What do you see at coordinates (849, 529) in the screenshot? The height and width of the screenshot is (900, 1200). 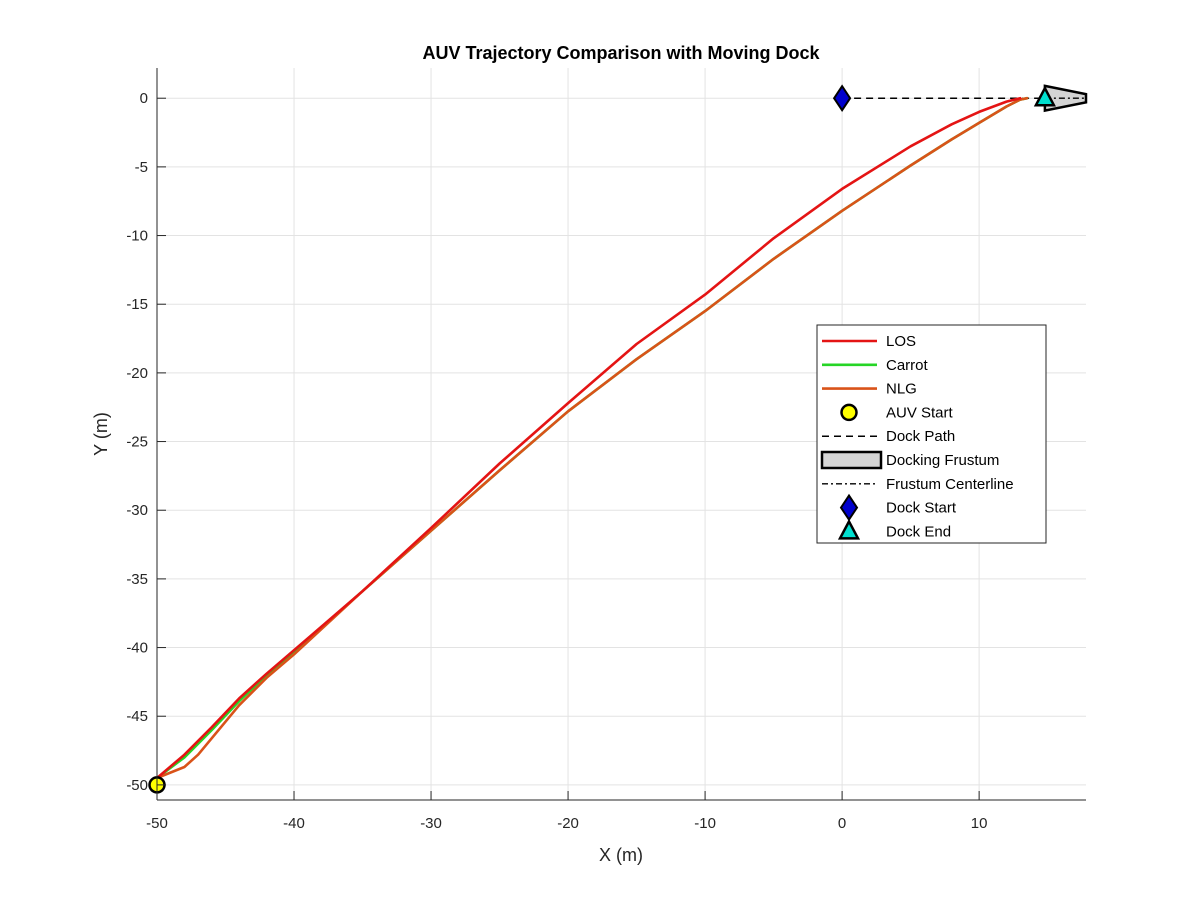 I see `legend-swatch-dock-end` at bounding box center [849, 529].